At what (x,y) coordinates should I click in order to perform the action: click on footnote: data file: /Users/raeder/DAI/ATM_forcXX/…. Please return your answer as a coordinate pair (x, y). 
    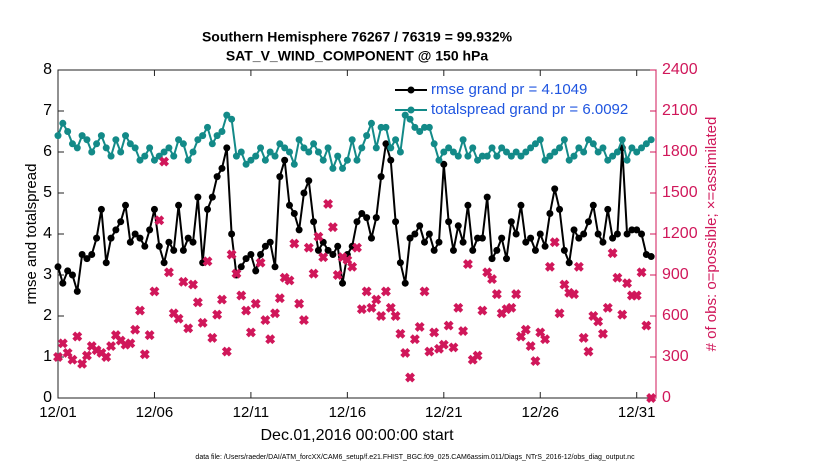
    Looking at the image, I should click on (415, 457).